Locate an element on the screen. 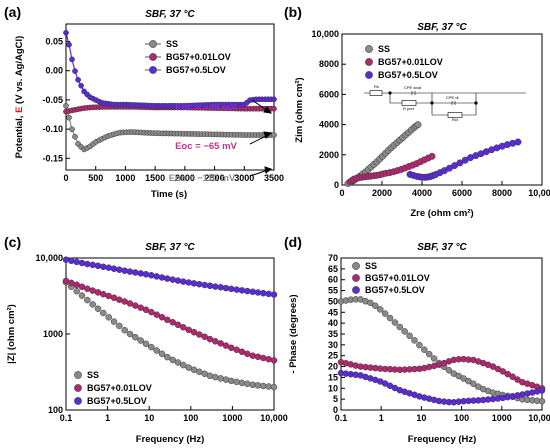 The image size is (550, 448). panel-c-xlabel: Frequency (Hz) is located at coordinates (170, 439).